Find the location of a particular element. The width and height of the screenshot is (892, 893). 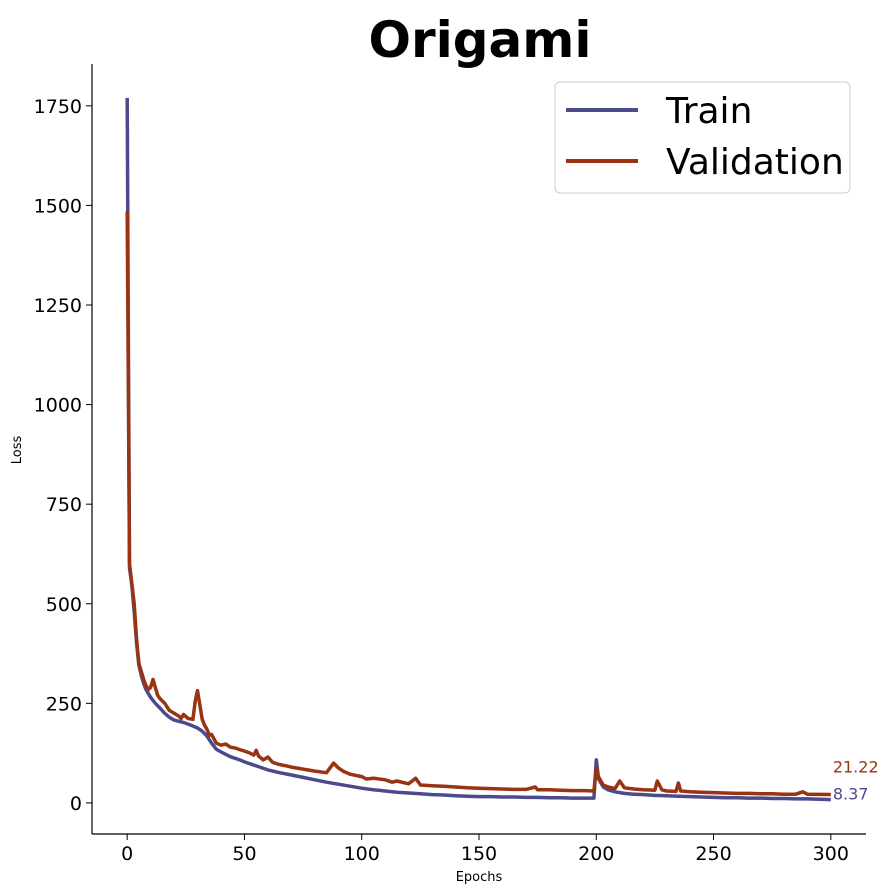

y-tick-label: 750 is located at coordinates (64, 505).